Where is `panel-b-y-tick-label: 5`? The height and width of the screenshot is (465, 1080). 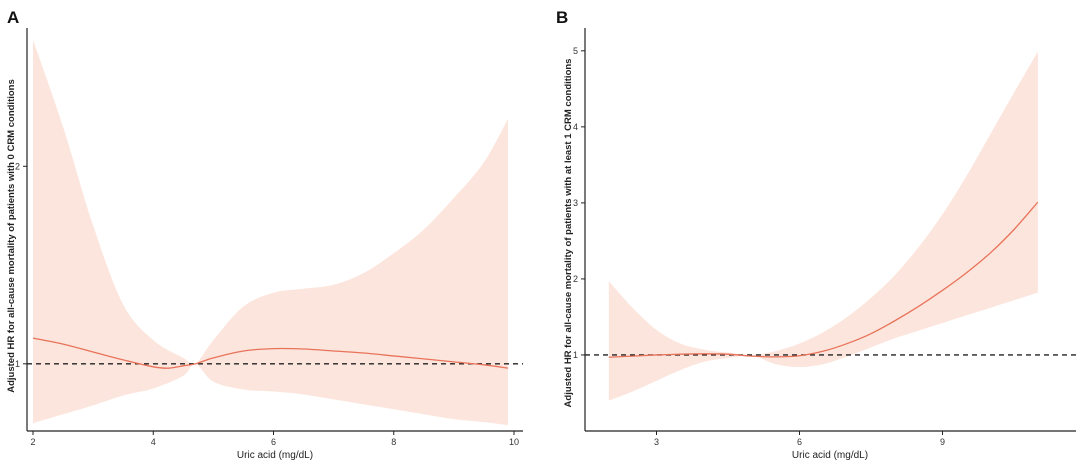
panel-b-y-tick-label: 5 is located at coordinates (575, 51).